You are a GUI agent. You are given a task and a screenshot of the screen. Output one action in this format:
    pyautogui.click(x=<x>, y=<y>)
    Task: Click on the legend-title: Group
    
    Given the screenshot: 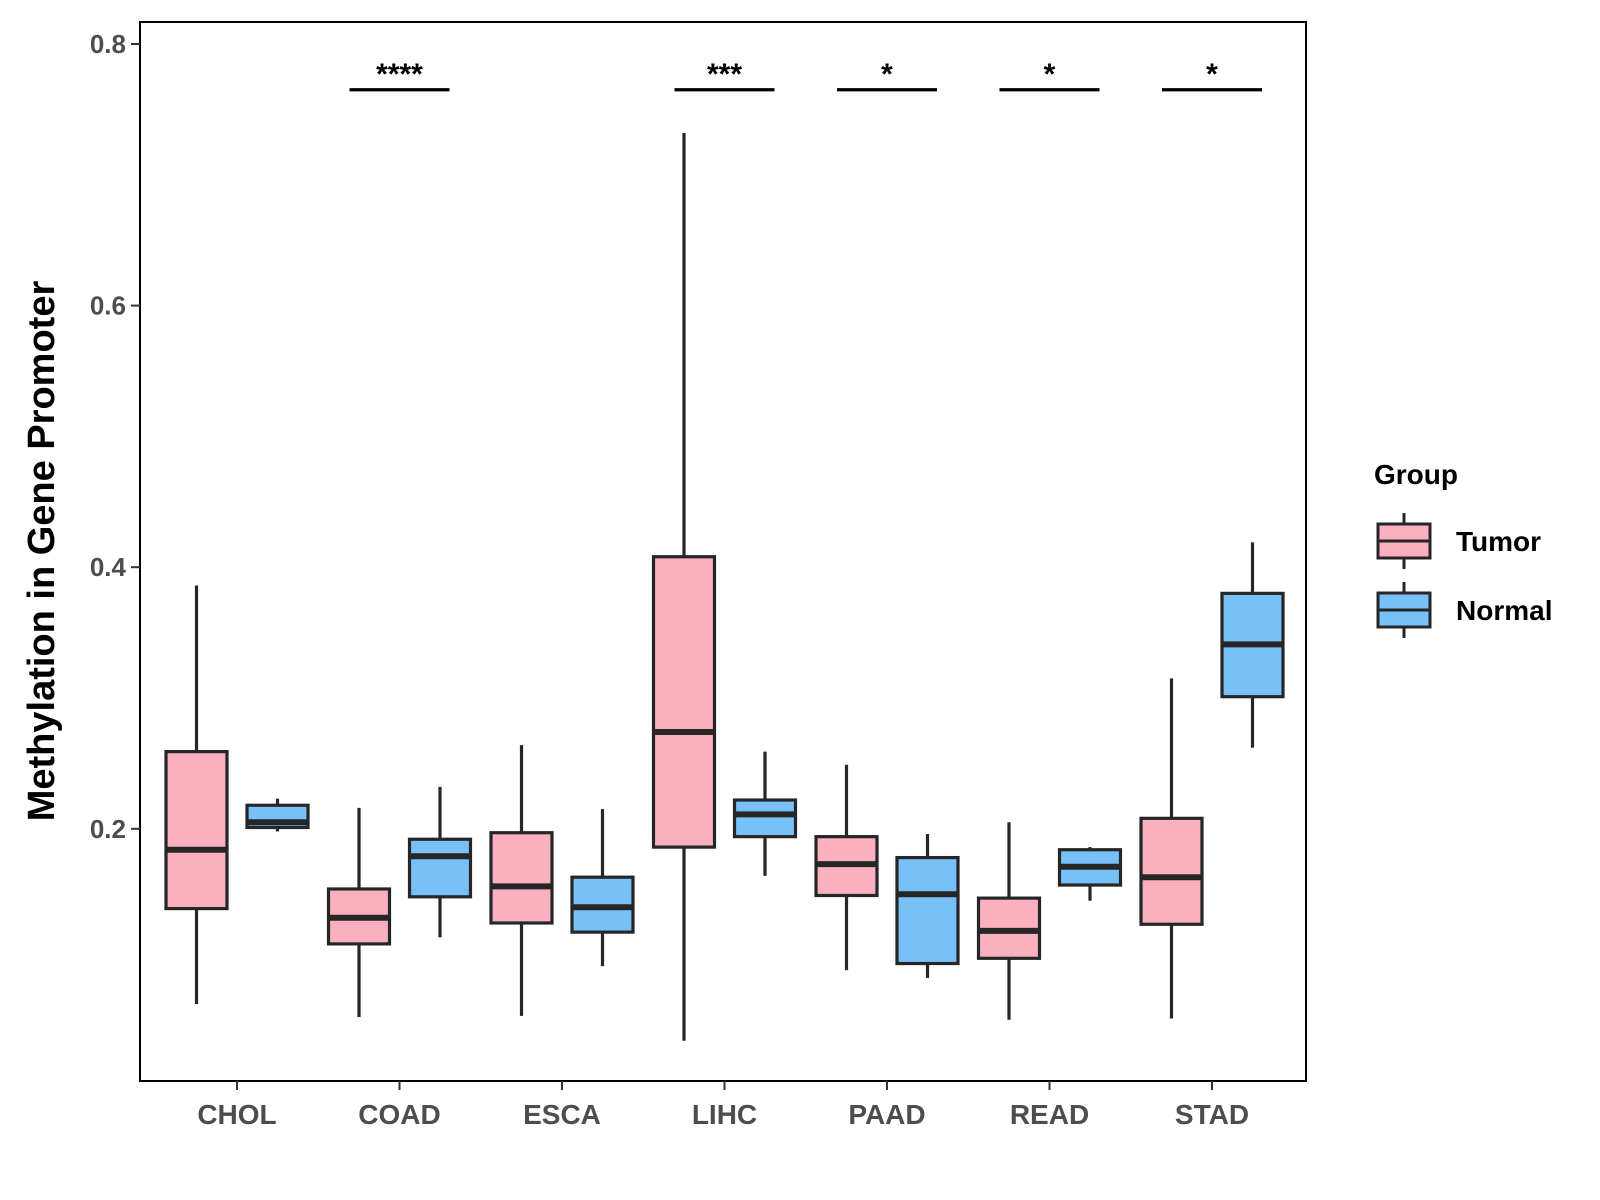 What is the action you would take?
    pyautogui.click(x=1416, y=474)
    